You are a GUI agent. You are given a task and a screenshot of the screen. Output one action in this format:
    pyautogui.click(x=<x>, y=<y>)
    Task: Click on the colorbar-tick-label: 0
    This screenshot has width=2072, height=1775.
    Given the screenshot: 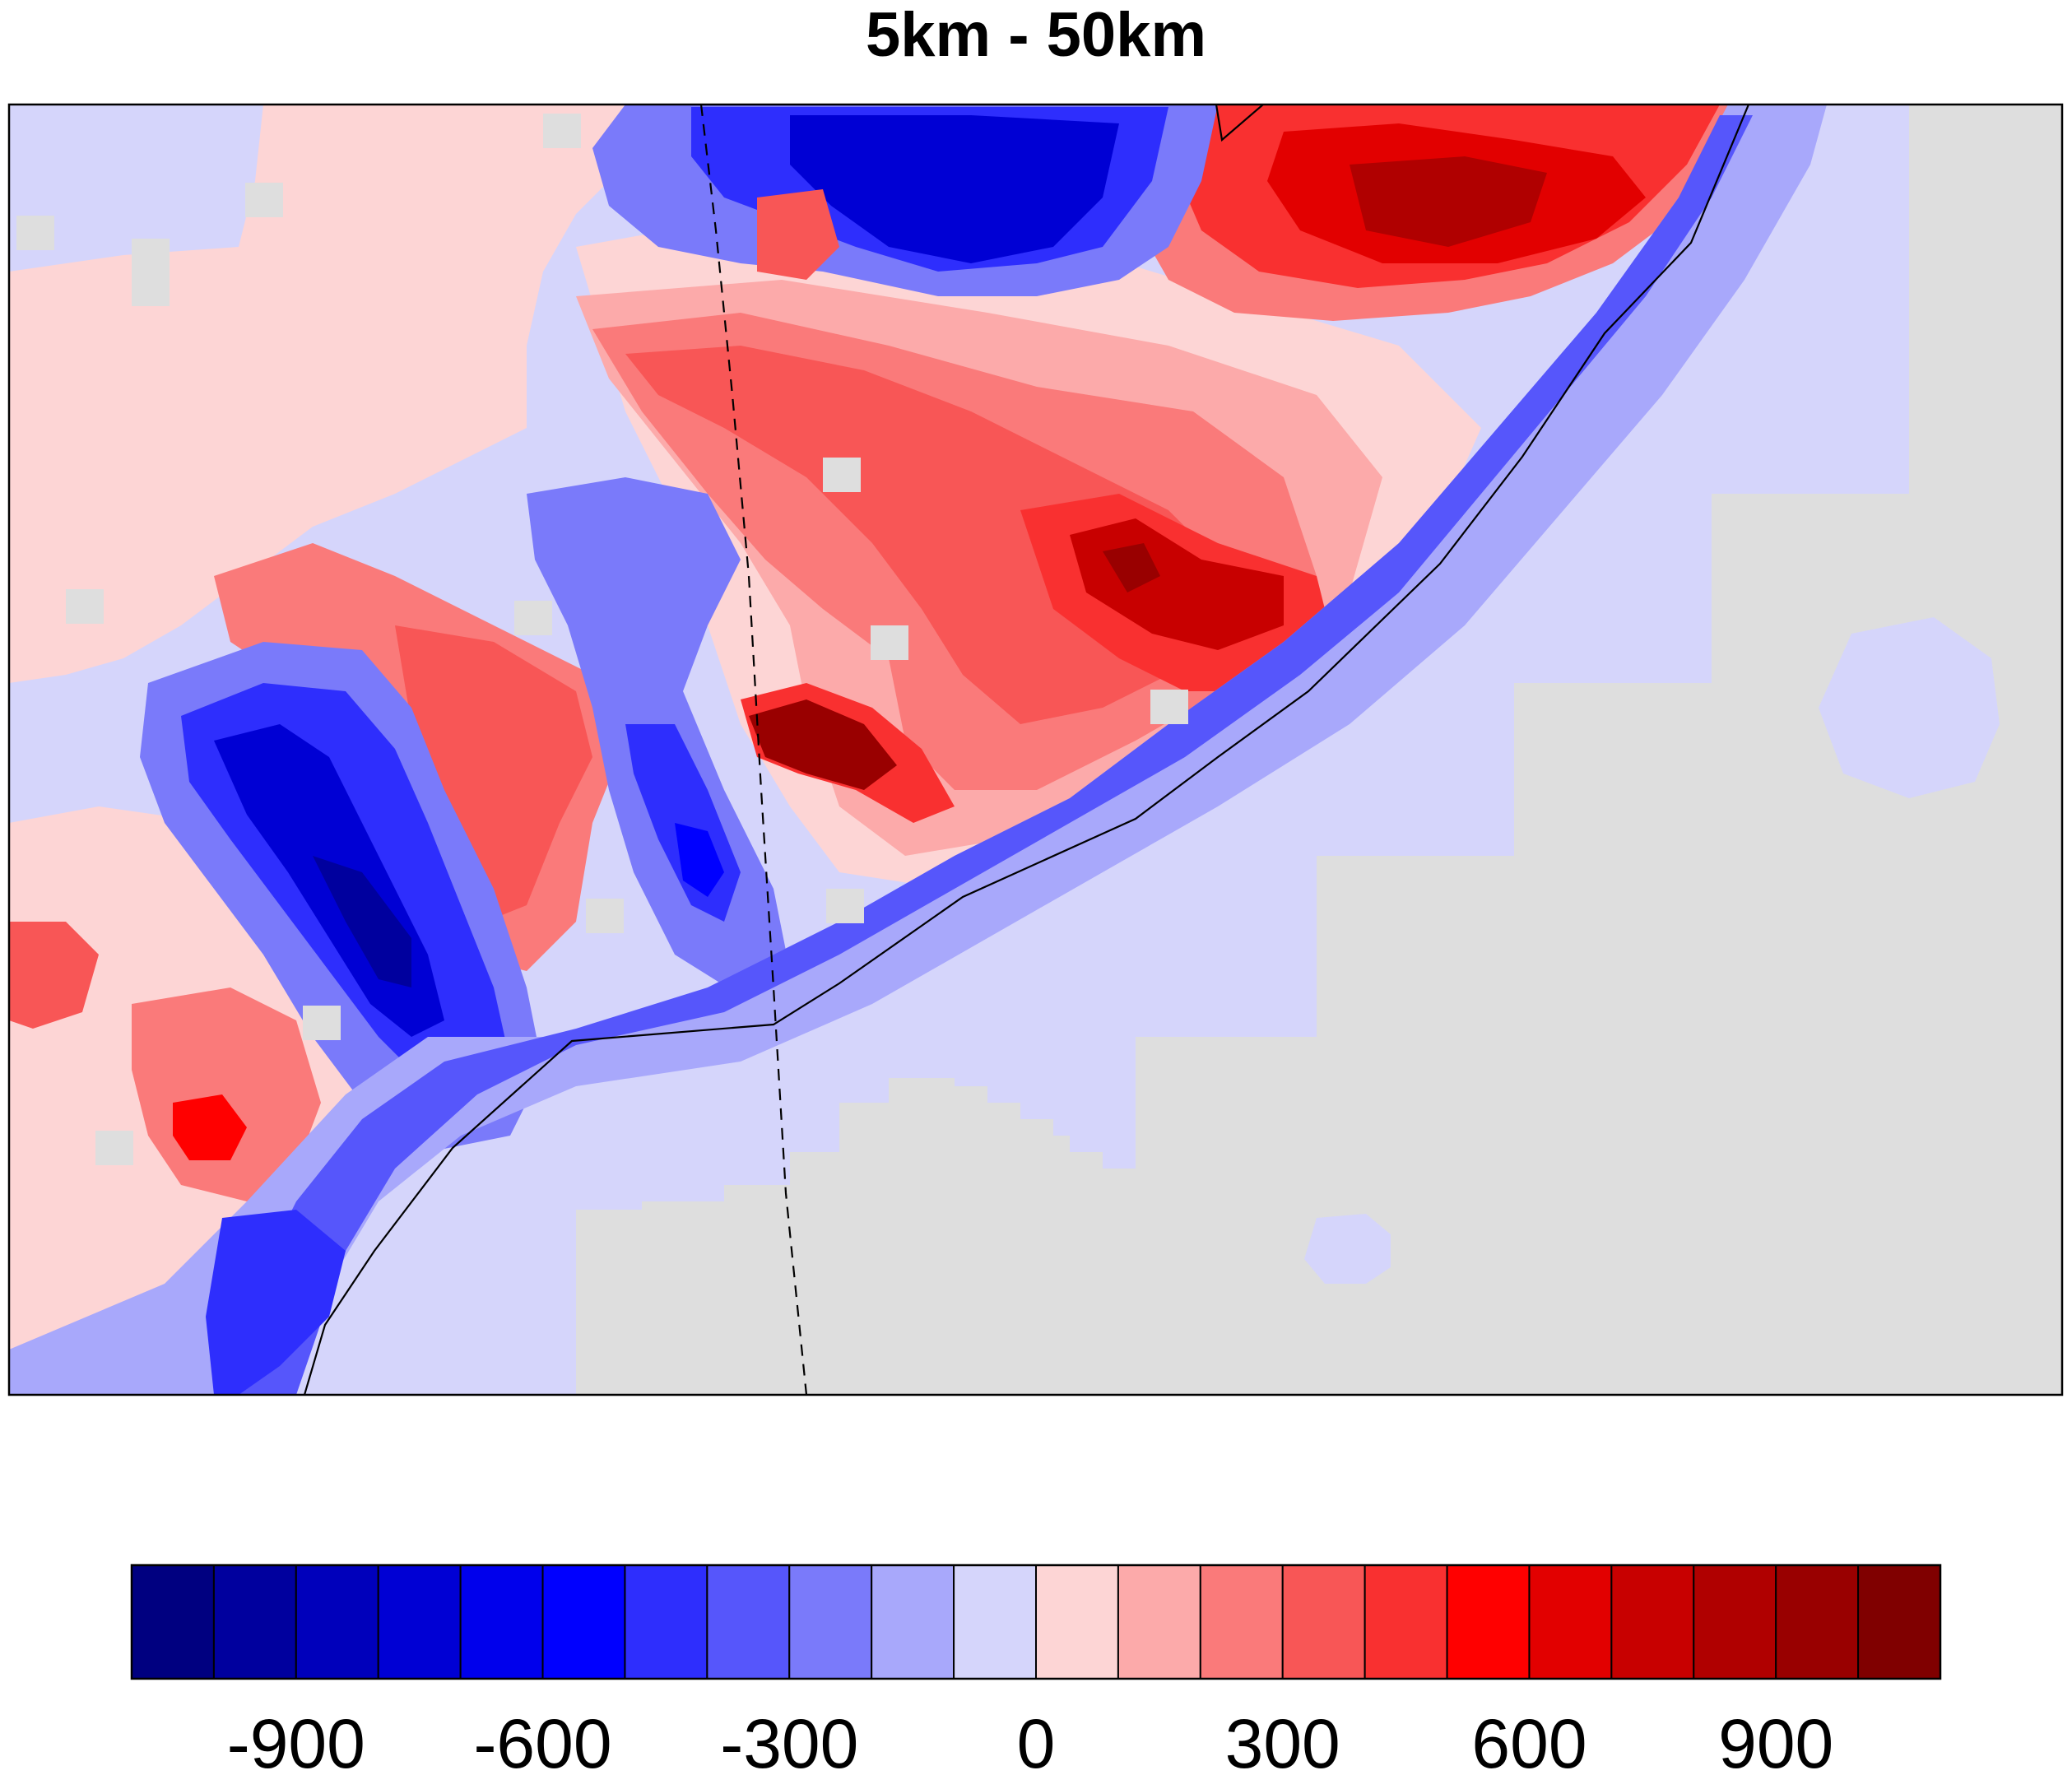 What is the action you would take?
    pyautogui.click(x=1036, y=1740)
    